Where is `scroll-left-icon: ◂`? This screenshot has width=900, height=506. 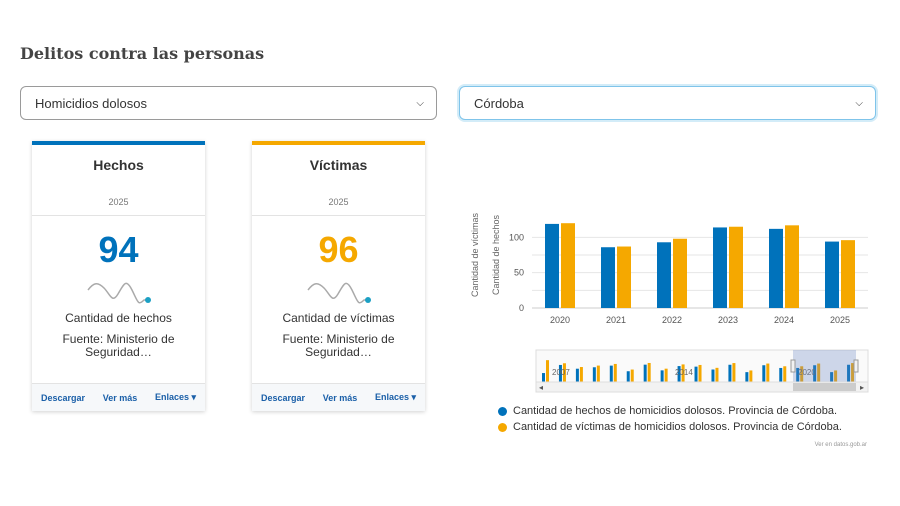
scroll-left-icon: ◂ is located at coordinates (541, 387).